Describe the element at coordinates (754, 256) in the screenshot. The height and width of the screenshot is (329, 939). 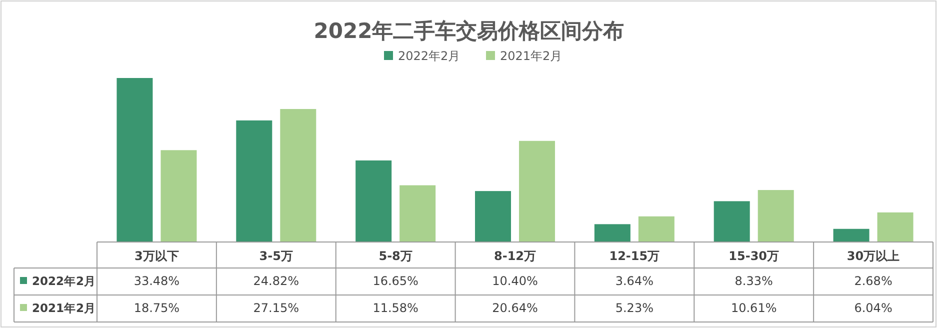
I see `x-tick-label: 15-30万` at that location.